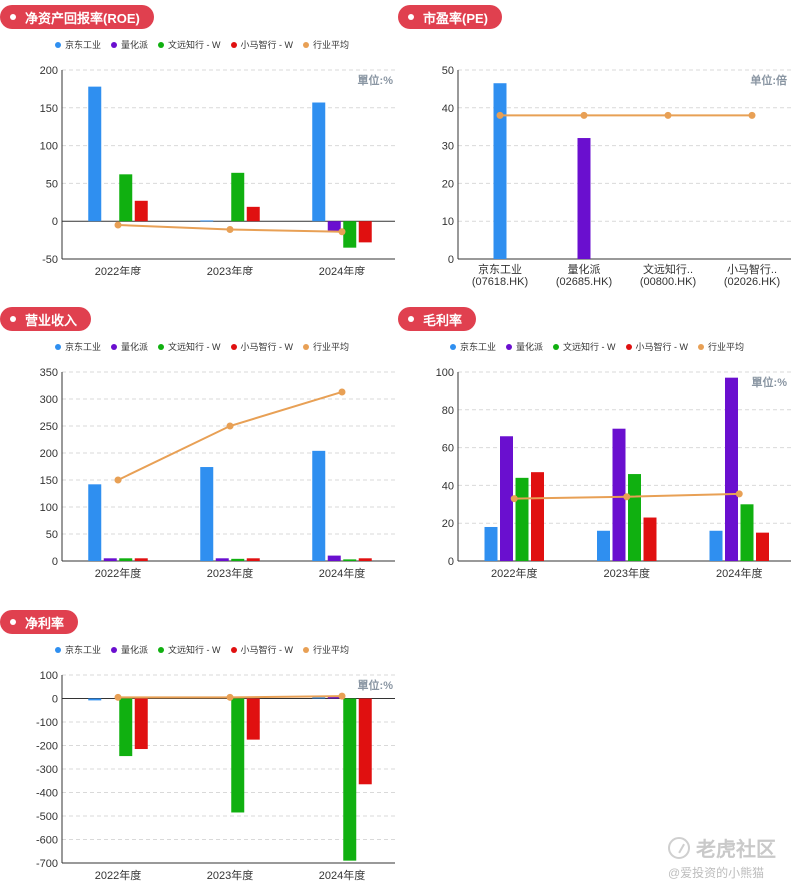 This screenshot has height=893, width=791. I want to click on y-tick-label: 100, so click(49, 147).